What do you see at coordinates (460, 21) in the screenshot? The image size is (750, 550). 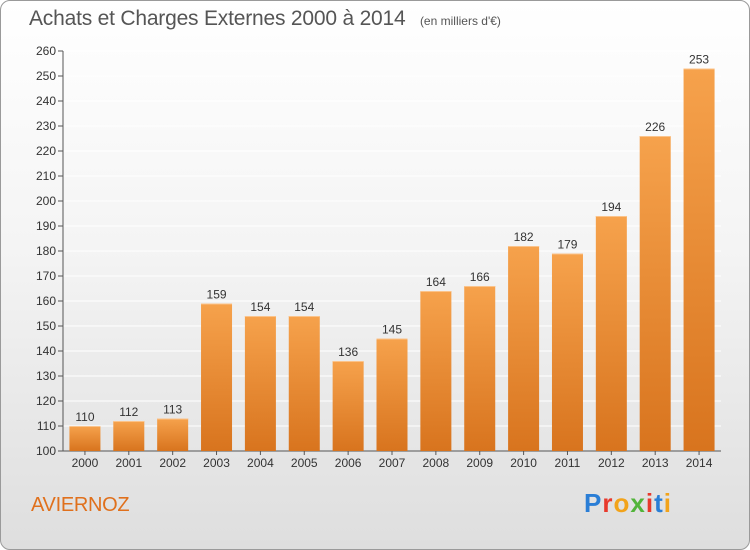 I see `chart-unit: (en milliers d'€)` at bounding box center [460, 21].